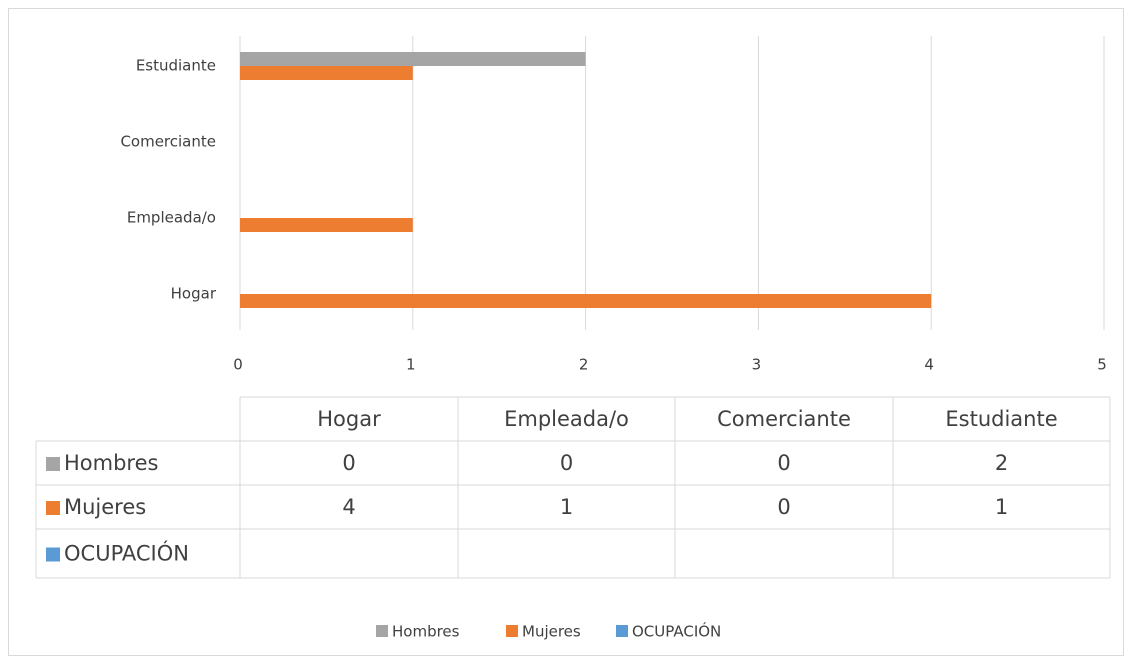  Describe the element at coordinates (194, 294) in the screenshot. I see `y-tick-label: Hogar` at that location.